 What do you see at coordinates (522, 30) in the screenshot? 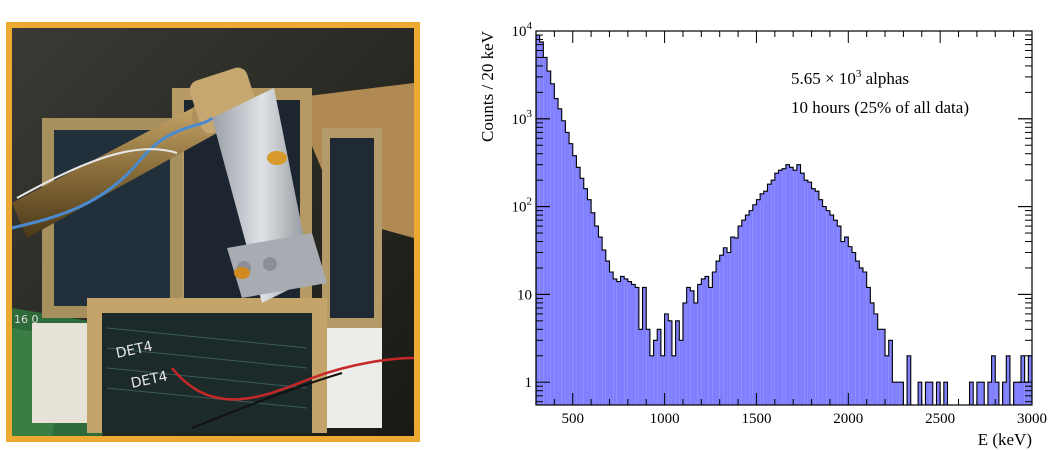
I see `y-tick-label: 10⁴` at bounding box center [522, 30].